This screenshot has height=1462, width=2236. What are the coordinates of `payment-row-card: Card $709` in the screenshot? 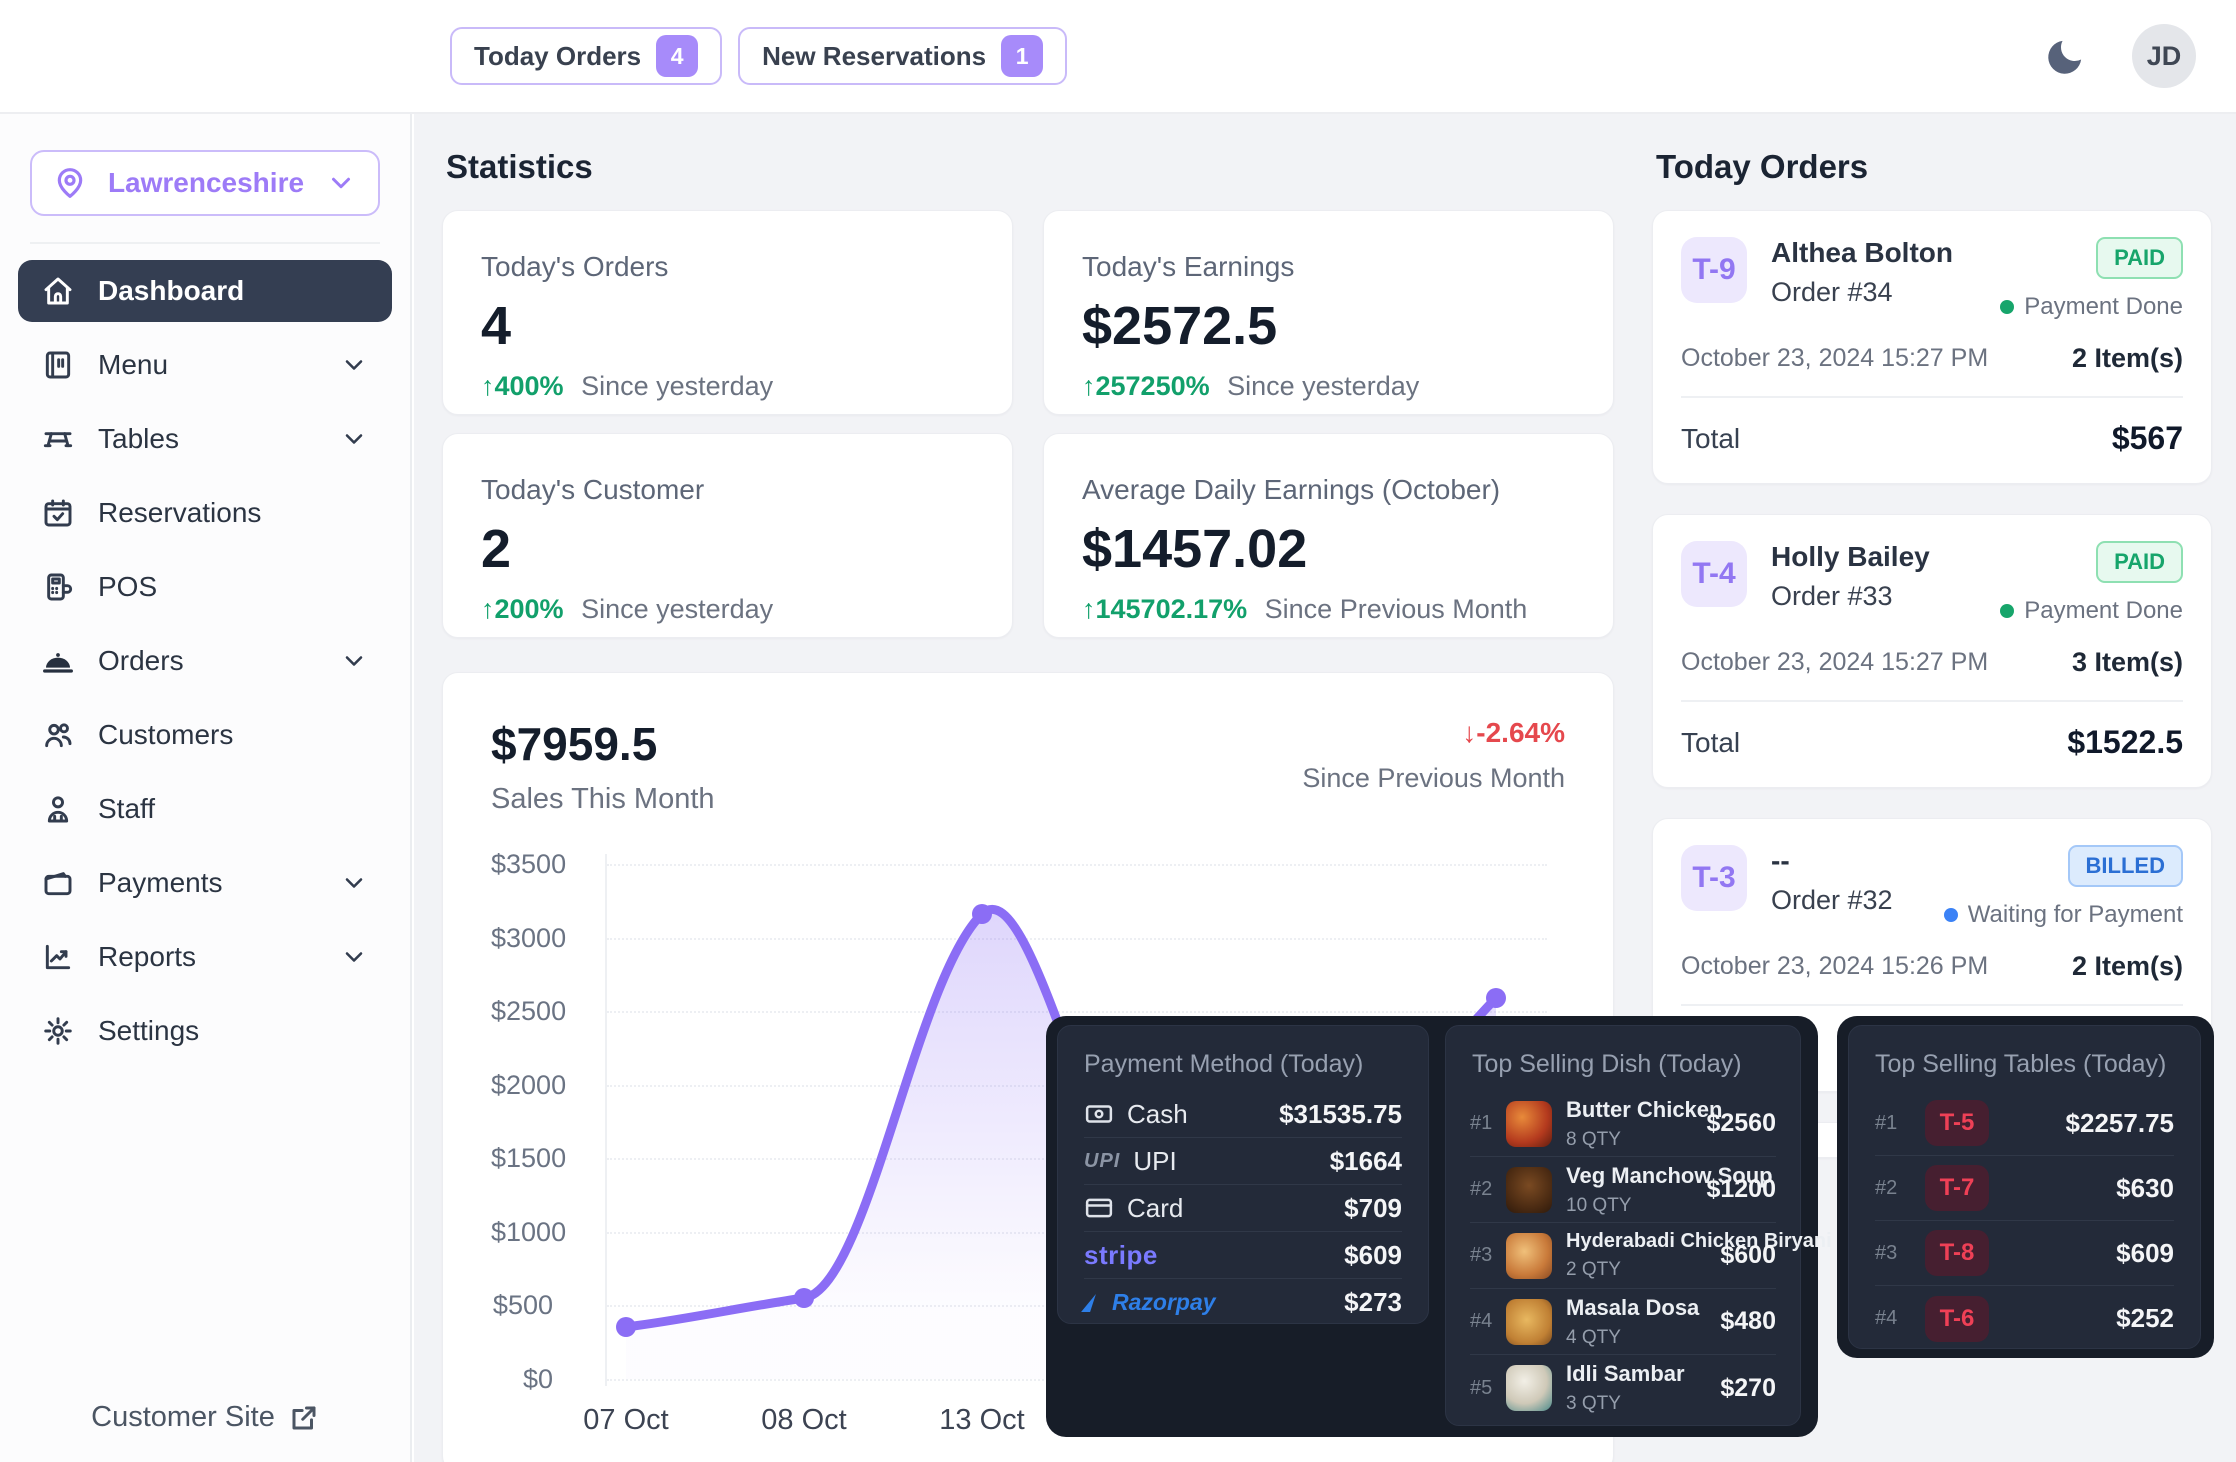 It's located at (1243, 1208).